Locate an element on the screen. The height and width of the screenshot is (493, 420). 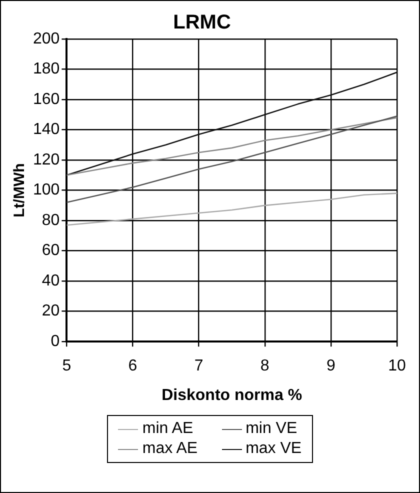
y-tick-label: 140 is located at coordinates (46, 129).